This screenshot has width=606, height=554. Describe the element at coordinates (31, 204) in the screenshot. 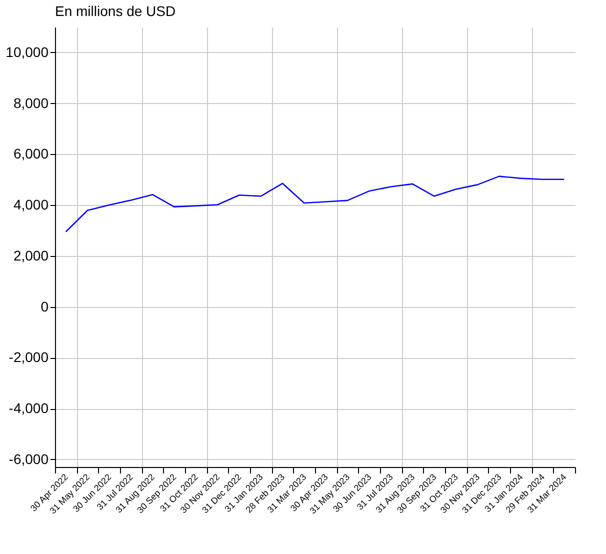

I see `y-tick-label: 4,000` at that location.